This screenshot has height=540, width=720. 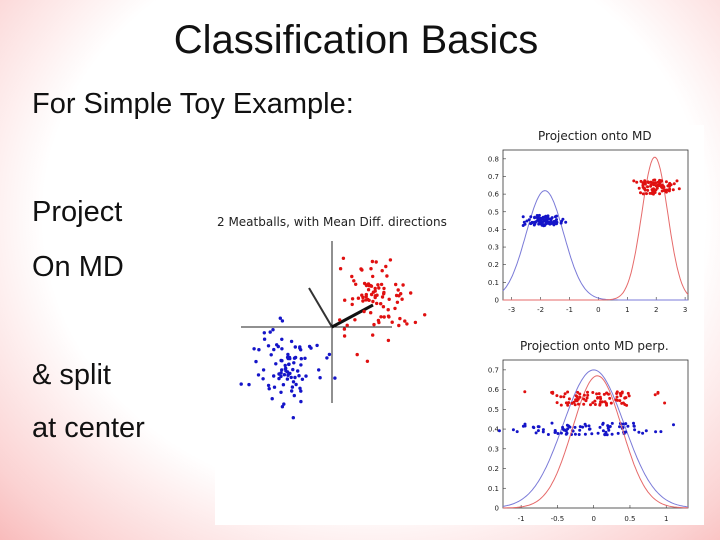 I want to click on projection-md-title: Projection onto MD, so click(x=595, y=136).